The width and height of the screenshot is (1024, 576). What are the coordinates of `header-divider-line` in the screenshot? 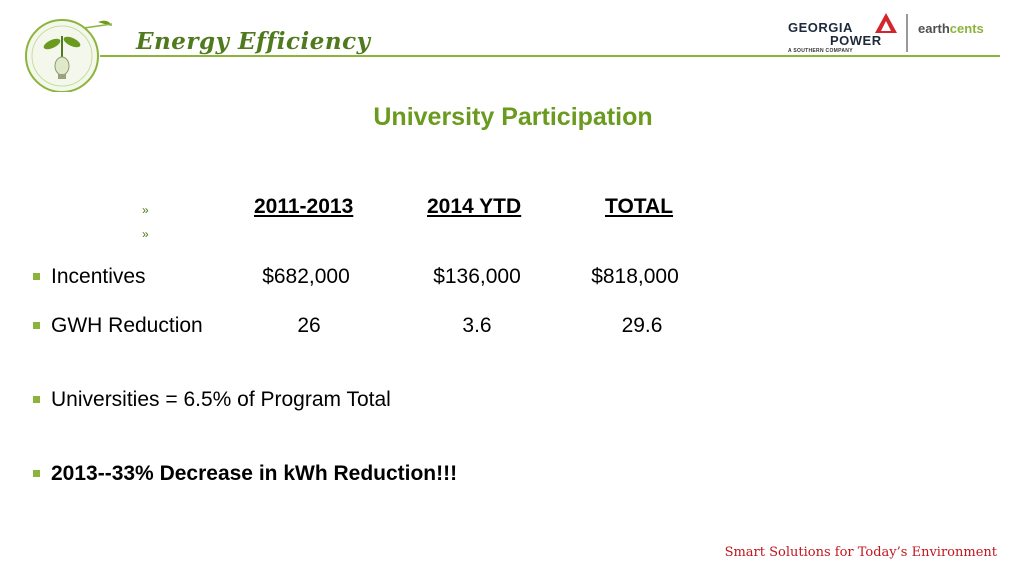 It's located at (550, 56).